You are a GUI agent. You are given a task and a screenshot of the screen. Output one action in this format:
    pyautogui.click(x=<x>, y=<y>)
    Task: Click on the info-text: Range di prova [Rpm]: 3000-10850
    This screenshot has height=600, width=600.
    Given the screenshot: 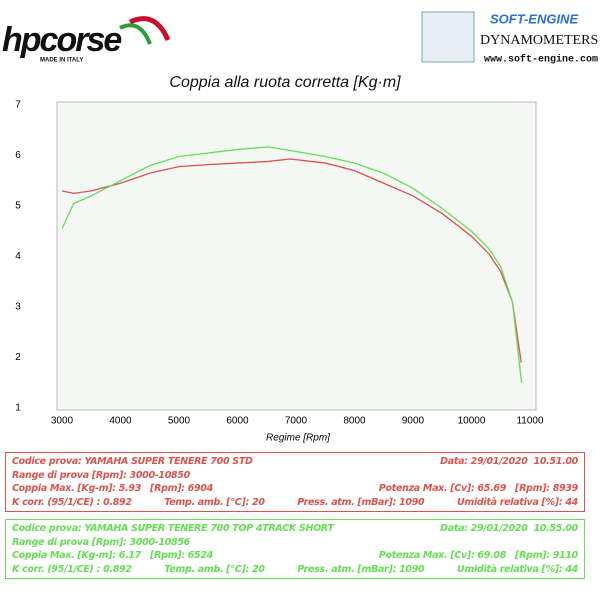 What is the action you would take?
    pyautogui.click(x=101, y=475)
    